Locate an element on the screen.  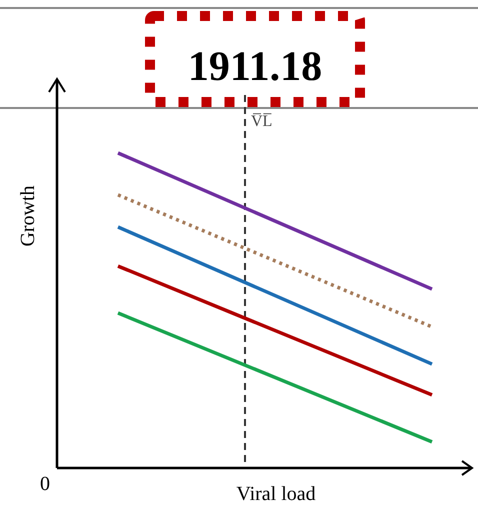
x-axis-title: Viral load is located at coordinates (276, 494).